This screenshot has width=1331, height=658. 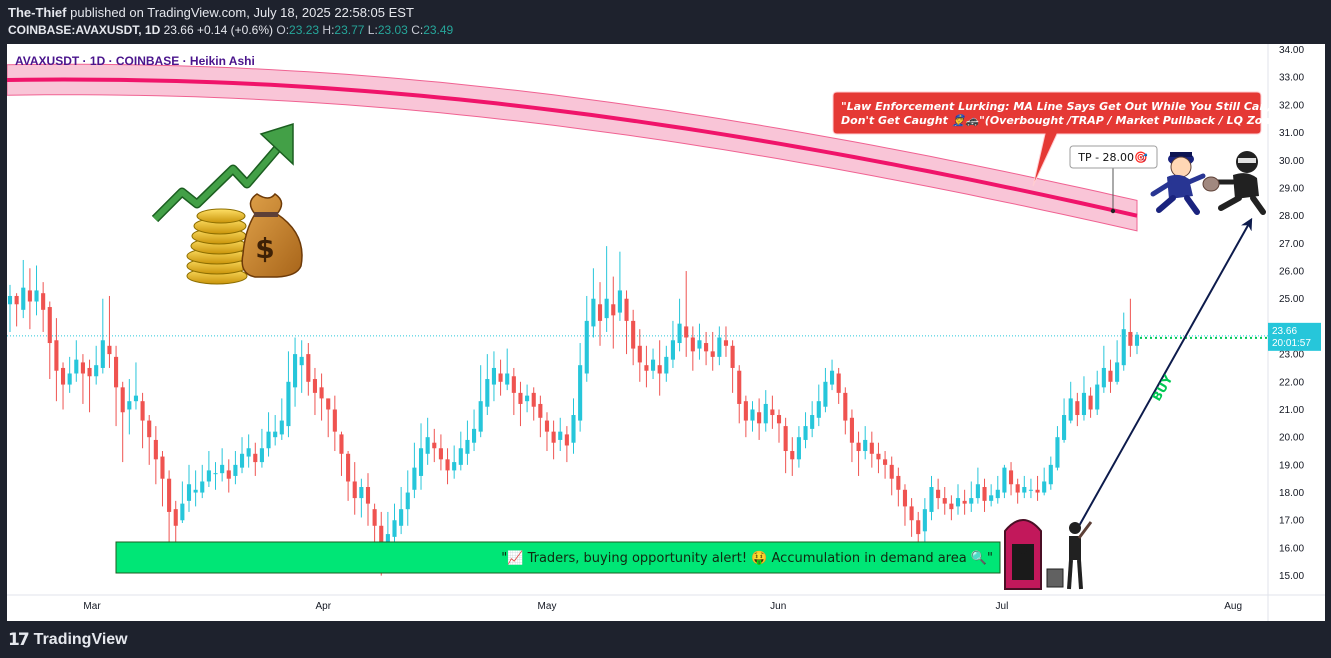 I want to click on current-price-tag: 23.66 20:01:57, so click(x=1294, y=336).